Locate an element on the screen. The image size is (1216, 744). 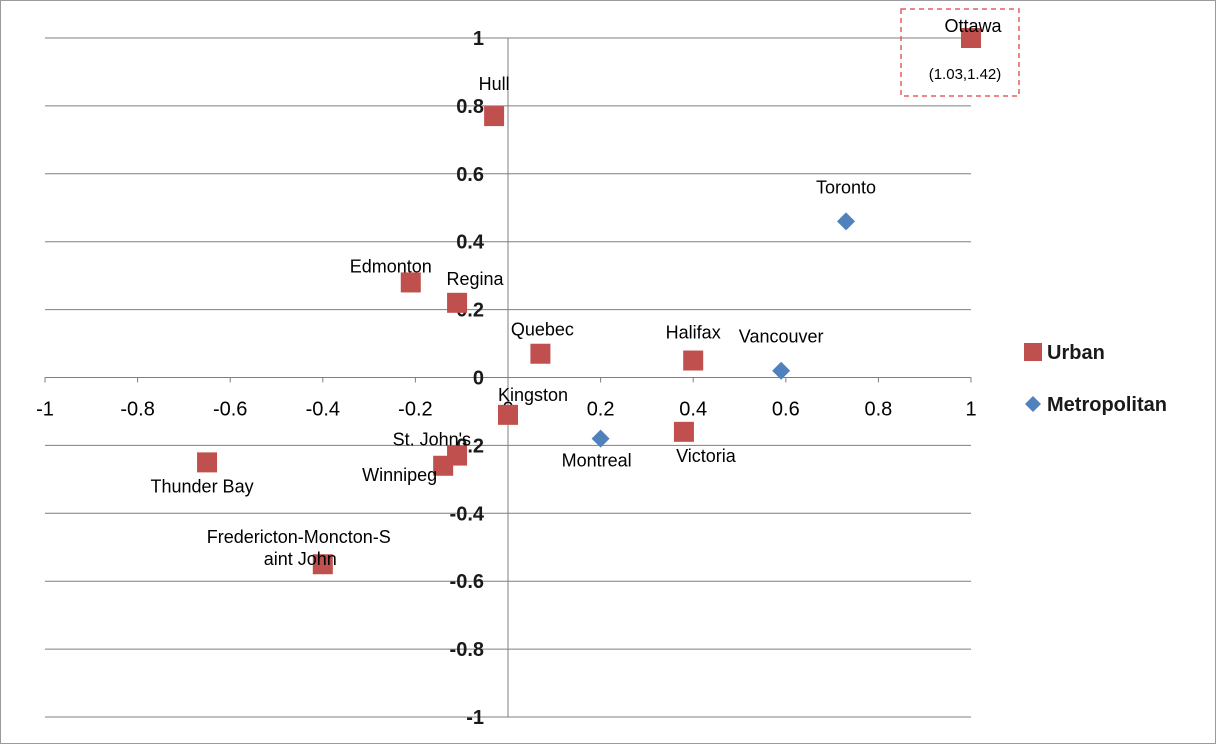
point-label: Vancouver is located at coordinates (781, 337).